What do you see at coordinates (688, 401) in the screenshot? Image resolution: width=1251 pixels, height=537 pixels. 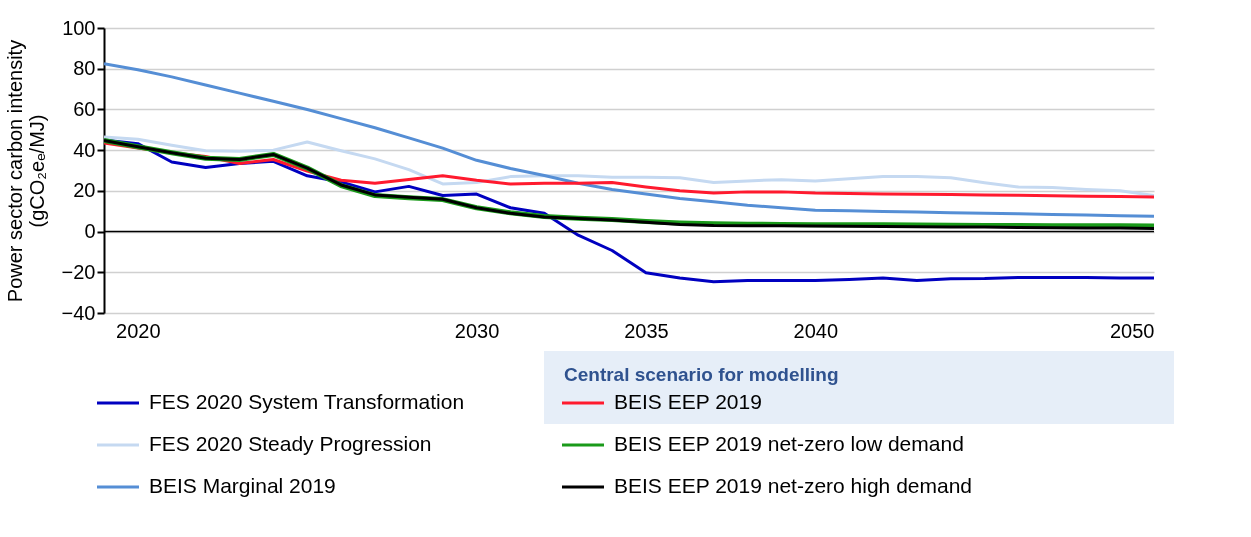 I see `legend-label: BEIS EEP 2019` at bounding box center [688, 401].